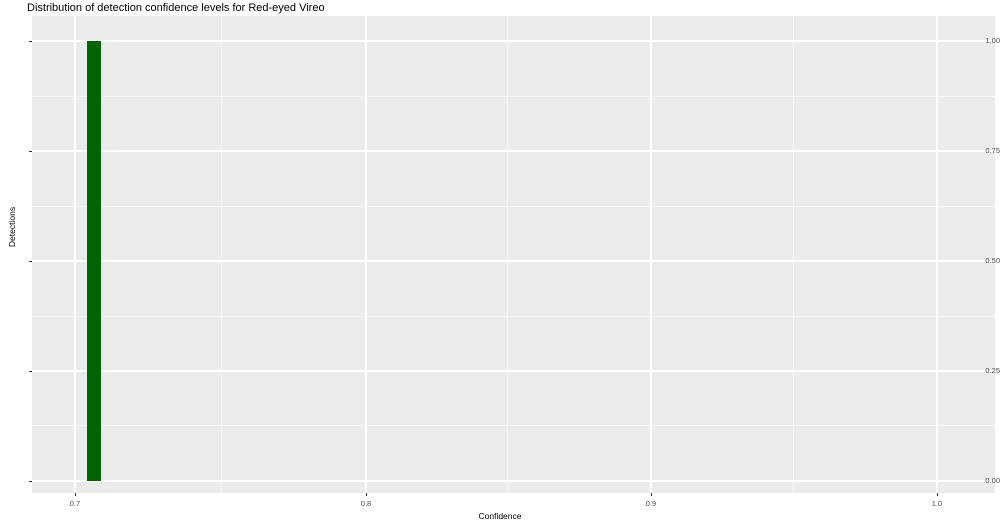  What do you see at coordinates (500, 516) in the screenshot?
I see `x-axis-title: Confidence` at bounding box center [500, 516].